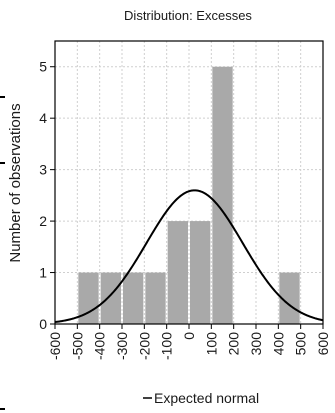 This screenshot has width=335, height=413. What do you see at coordinates (256, 344) in the screenshot?
I see `x-tick-label: 300` at bounding box center [256, 344].